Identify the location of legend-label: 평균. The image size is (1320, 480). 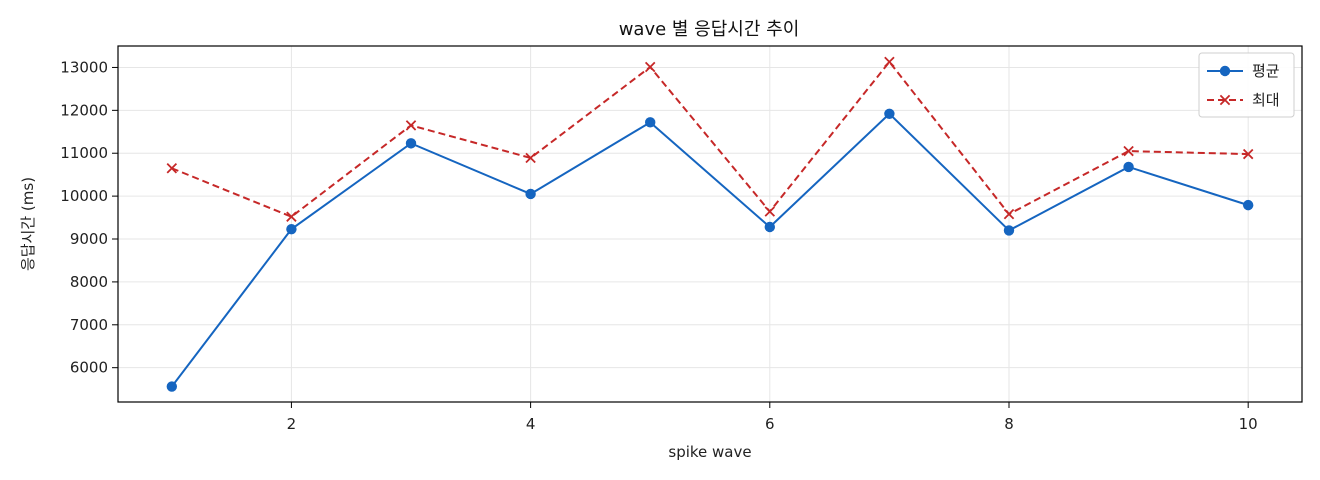
(1266, 71).